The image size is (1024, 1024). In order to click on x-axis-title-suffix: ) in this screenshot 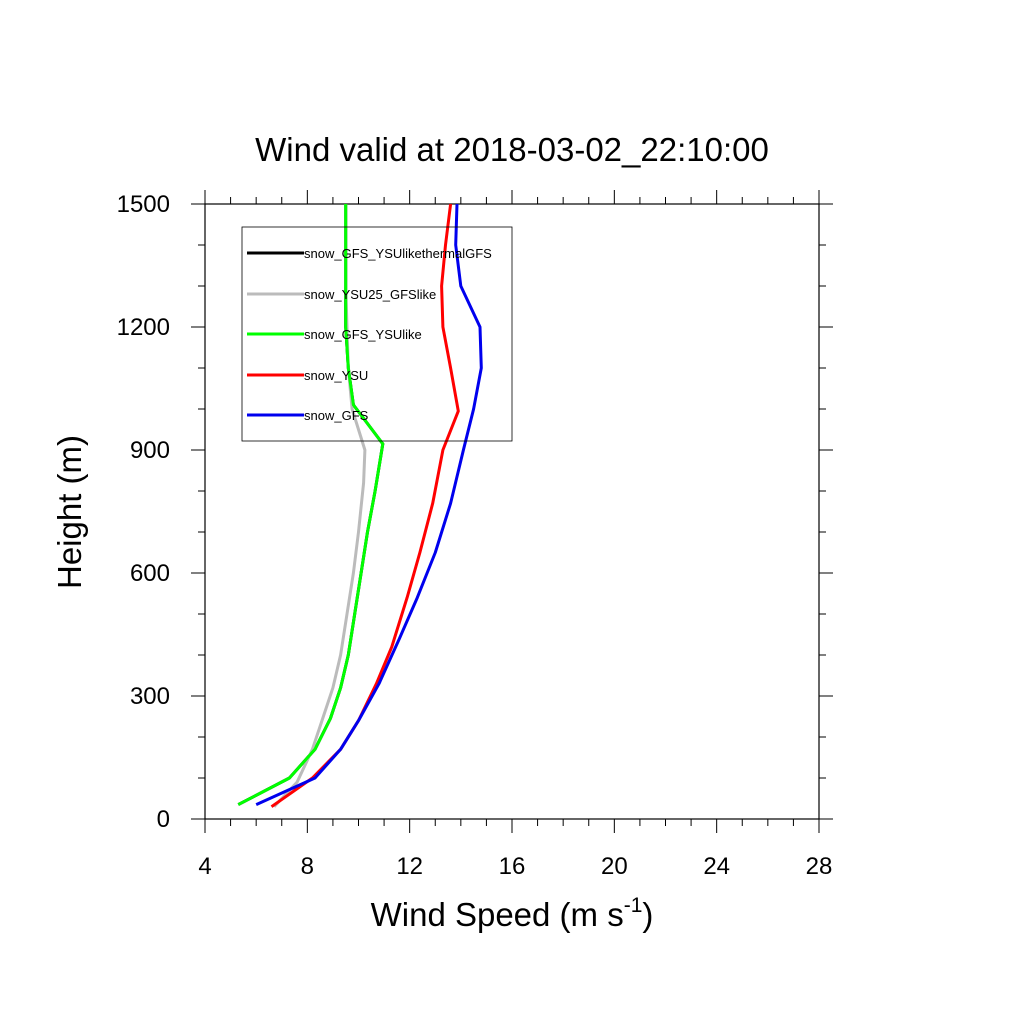, I will do `click(647, 914)`.